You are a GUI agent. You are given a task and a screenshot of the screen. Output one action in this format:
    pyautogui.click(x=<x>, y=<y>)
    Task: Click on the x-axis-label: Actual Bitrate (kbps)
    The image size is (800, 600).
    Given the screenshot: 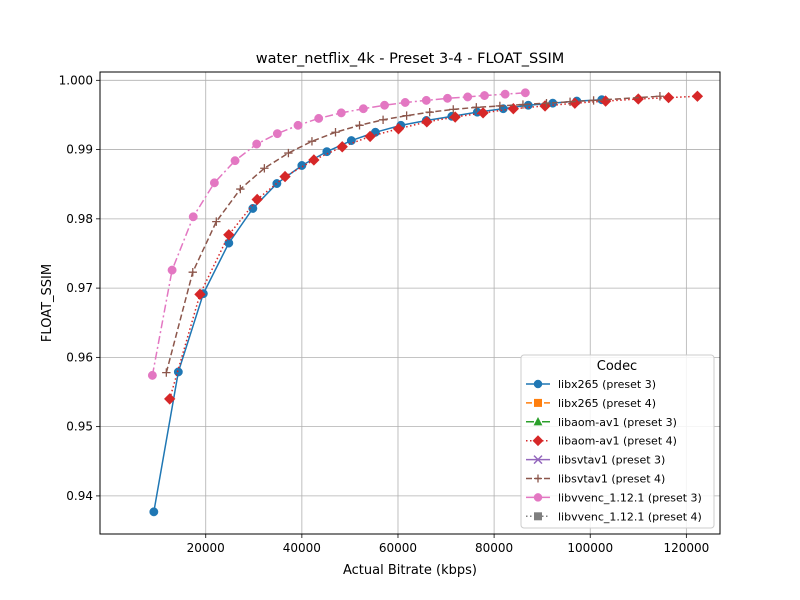 What is the action you would take?
    pyautogui.click(x=410, y=570)
    